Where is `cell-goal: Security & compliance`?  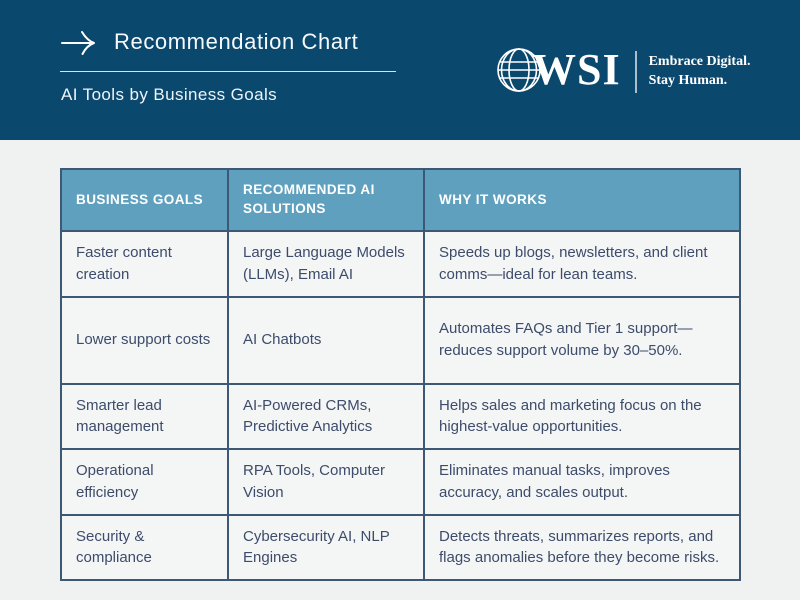 cell-goal: Security & compliance is located at coordinates (144, 547).